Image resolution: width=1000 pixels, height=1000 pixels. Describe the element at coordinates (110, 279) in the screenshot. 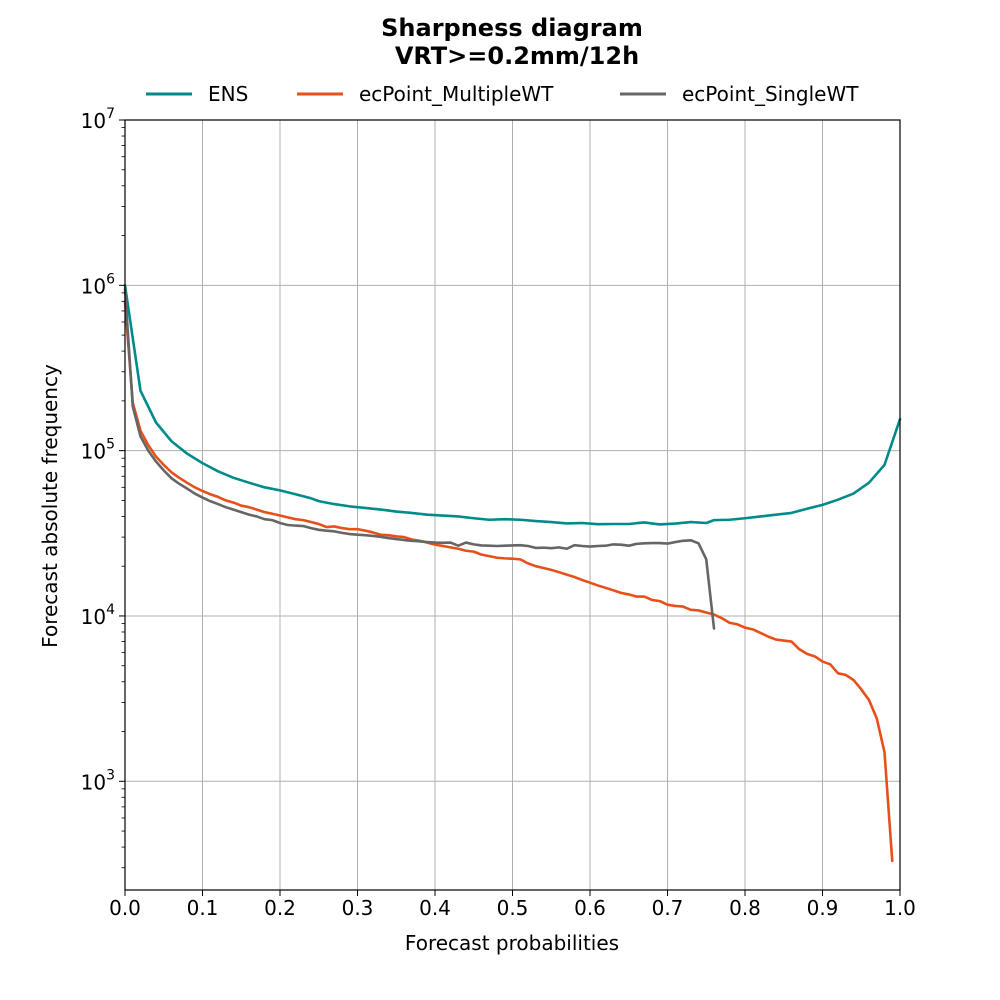

I see `y-tick-exponent: 6` at that location.